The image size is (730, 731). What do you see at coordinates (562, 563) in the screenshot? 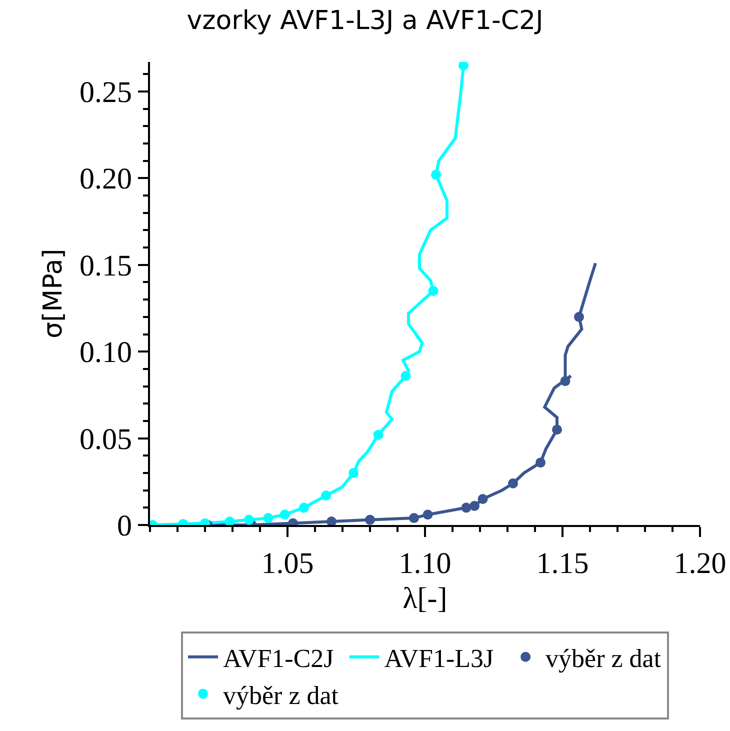
I see `x-tick-label: 1.15` at bounding box center [562, 563].